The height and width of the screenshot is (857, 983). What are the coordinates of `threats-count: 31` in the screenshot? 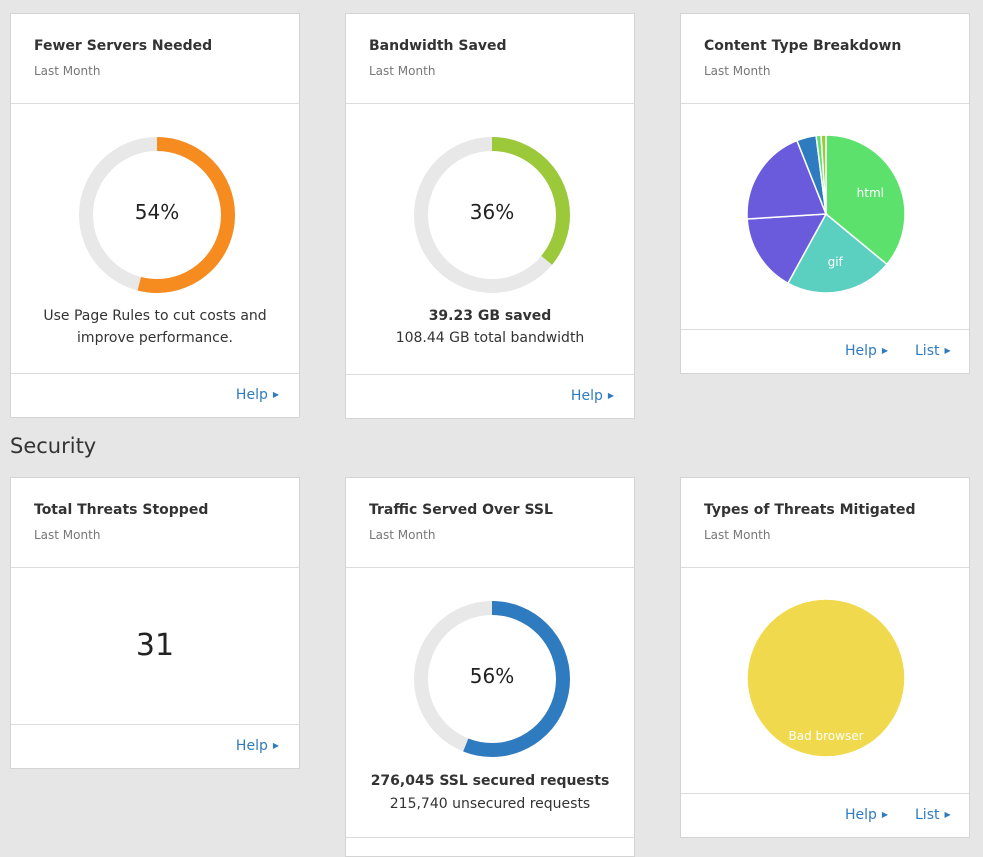 It's located at (155, 645).